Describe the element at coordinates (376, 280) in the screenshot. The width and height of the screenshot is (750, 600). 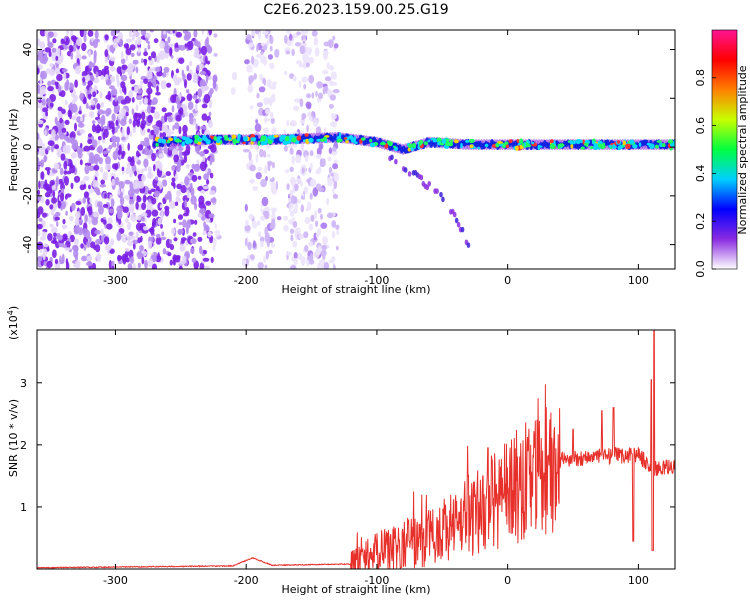
I see `x-tick-label: -100` at that location.